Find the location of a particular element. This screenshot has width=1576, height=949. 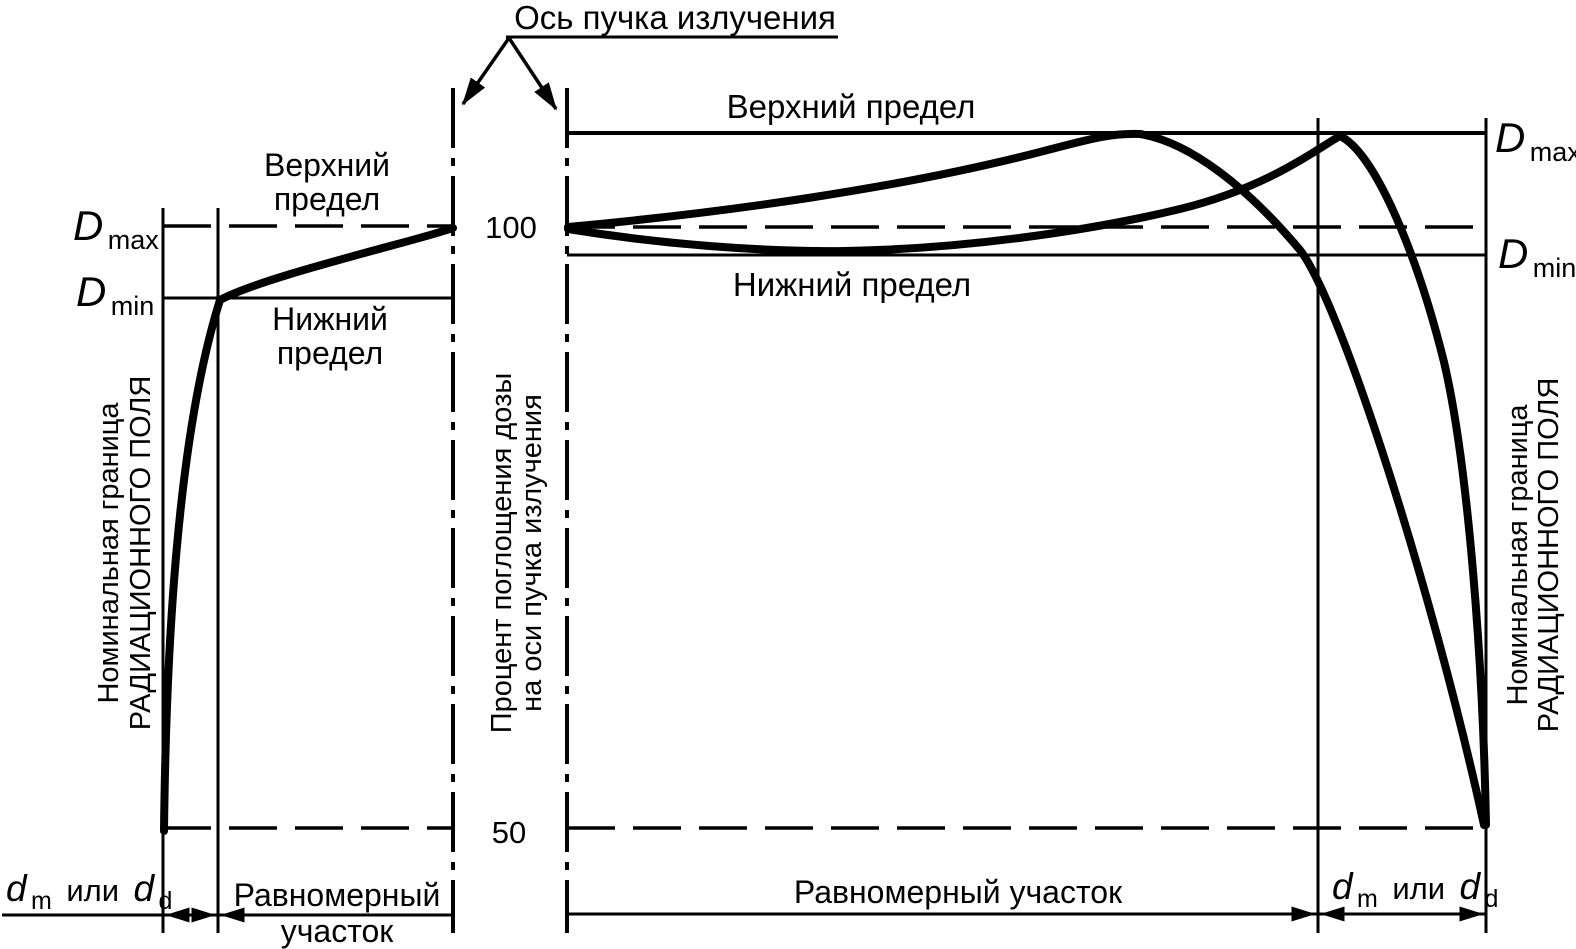

center-axis-label-line1: Процент поглощения дозы is located at coordinates (502, 553).